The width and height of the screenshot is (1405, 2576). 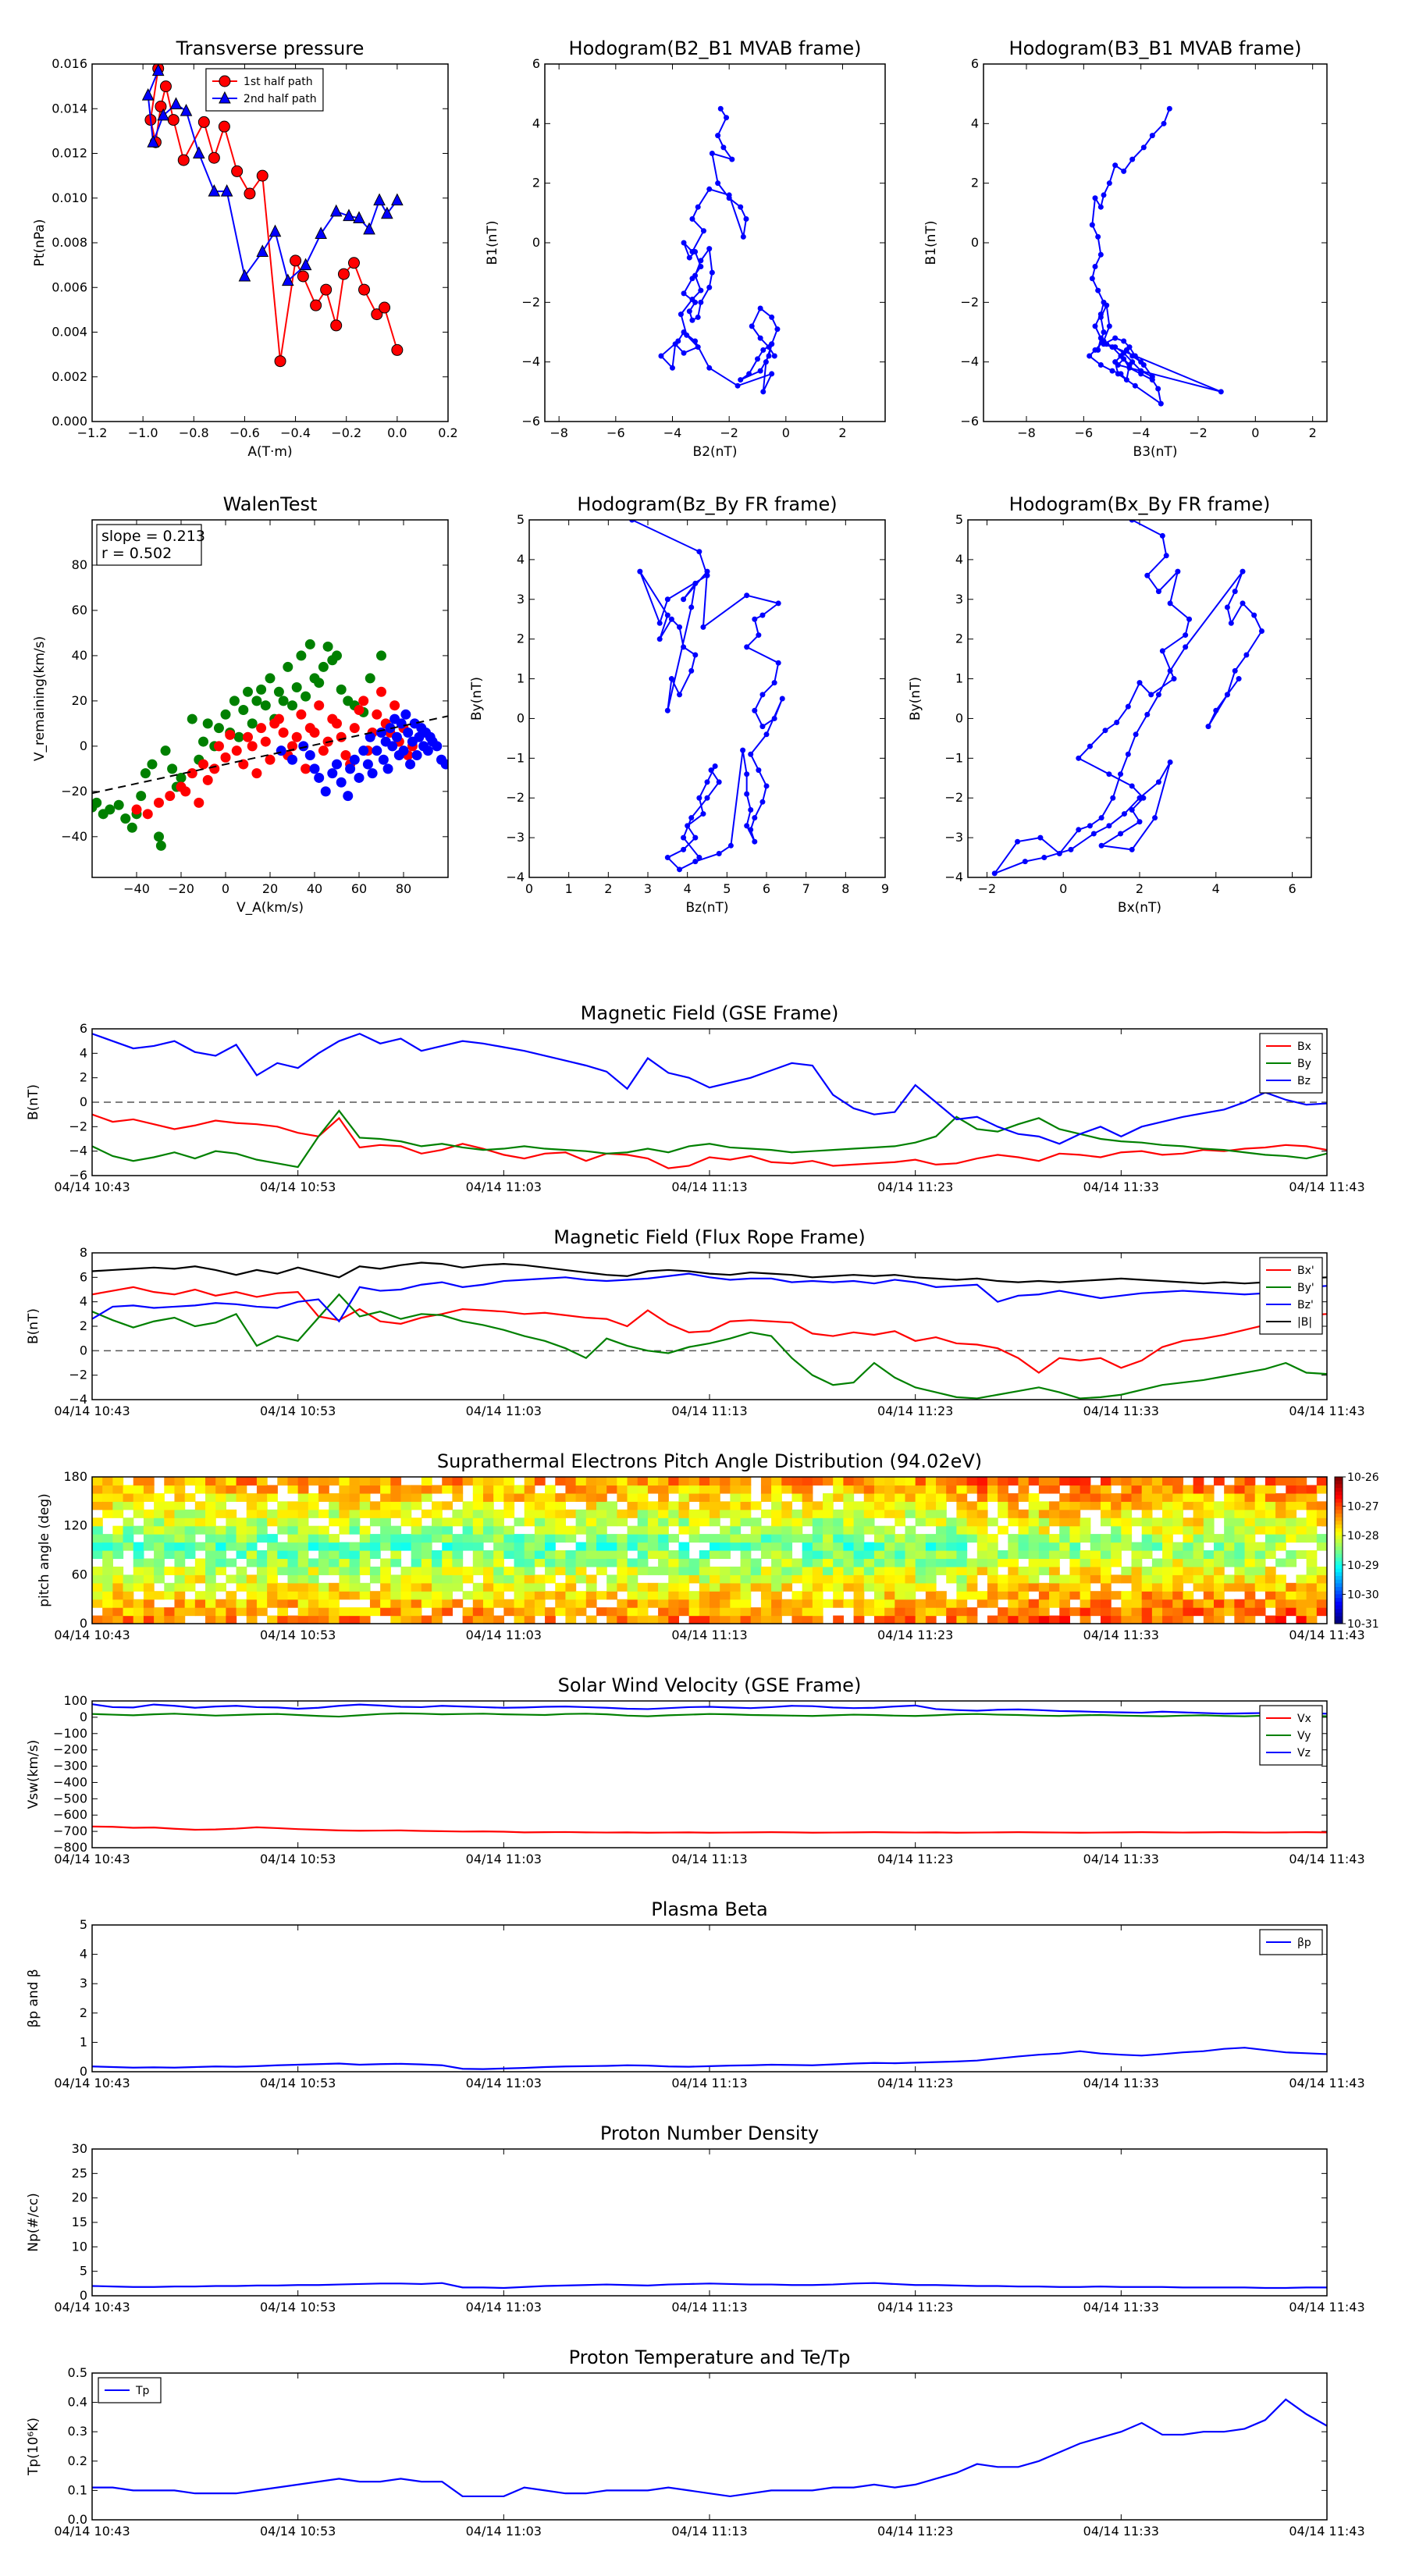 What do you see at coordinates (710, 2133) in the screenshot?
I see `chart-title: Proton Number Density` at bounding box center [710, 2133].